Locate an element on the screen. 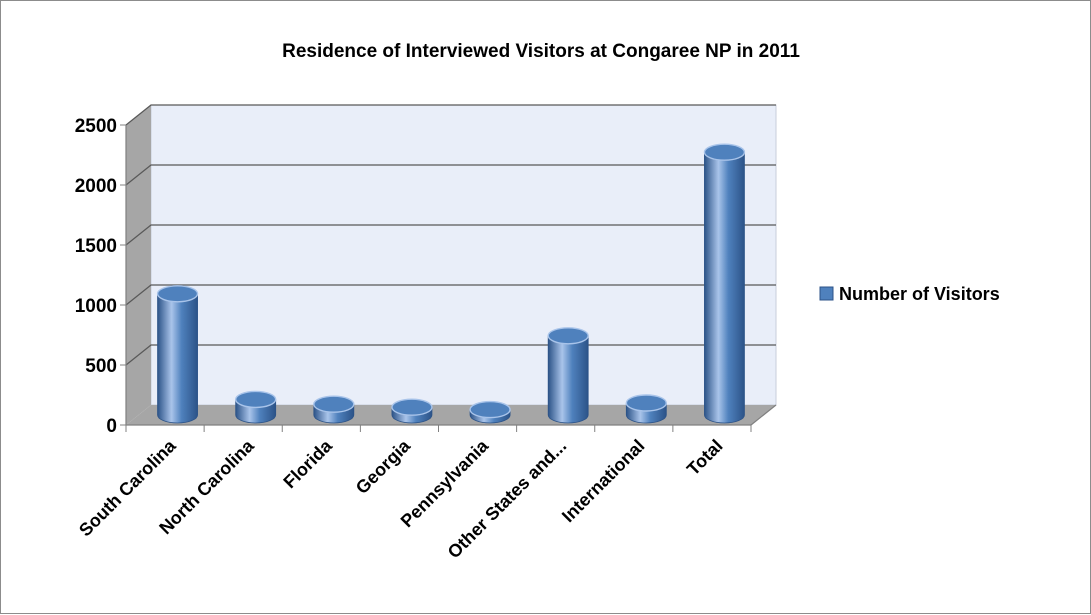 This screenshot has height=615, width=1091. y-tick-label: 500 is located at coordinates (101, 366).